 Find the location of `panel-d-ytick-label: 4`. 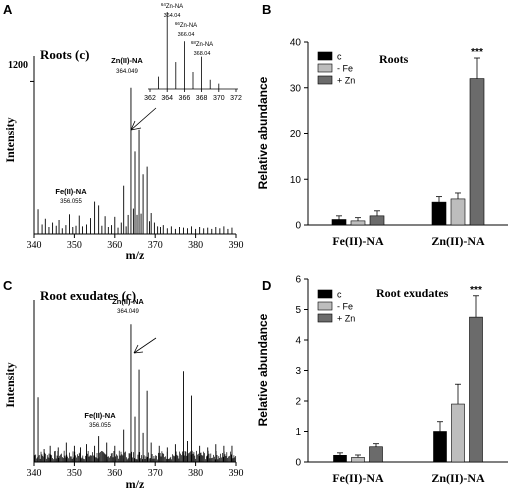

panel-d-ytick-label: 4 is located at coordinates (298, 341).